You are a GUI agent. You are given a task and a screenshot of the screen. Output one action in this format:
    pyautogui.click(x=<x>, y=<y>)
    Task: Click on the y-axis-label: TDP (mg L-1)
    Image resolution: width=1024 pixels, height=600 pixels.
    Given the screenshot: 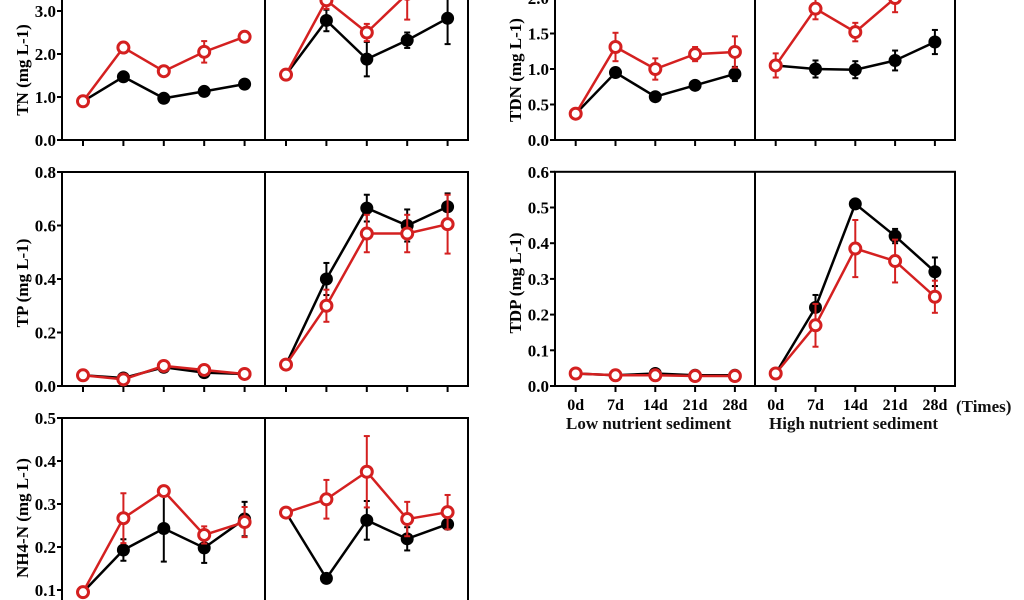 What is the action you would take?
    pyautogui.click(x=515, y=282)
    